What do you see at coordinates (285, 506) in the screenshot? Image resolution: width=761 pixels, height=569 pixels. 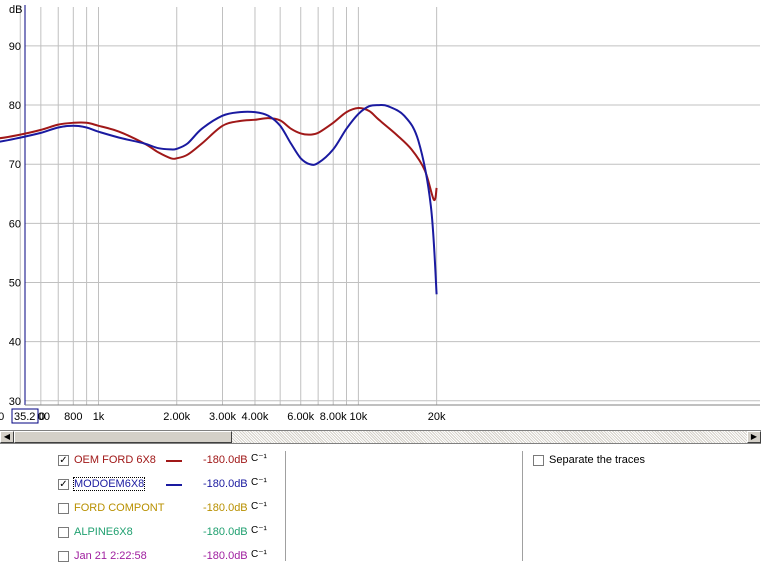 I see `legend-divider` at bounding box center [285, 506].